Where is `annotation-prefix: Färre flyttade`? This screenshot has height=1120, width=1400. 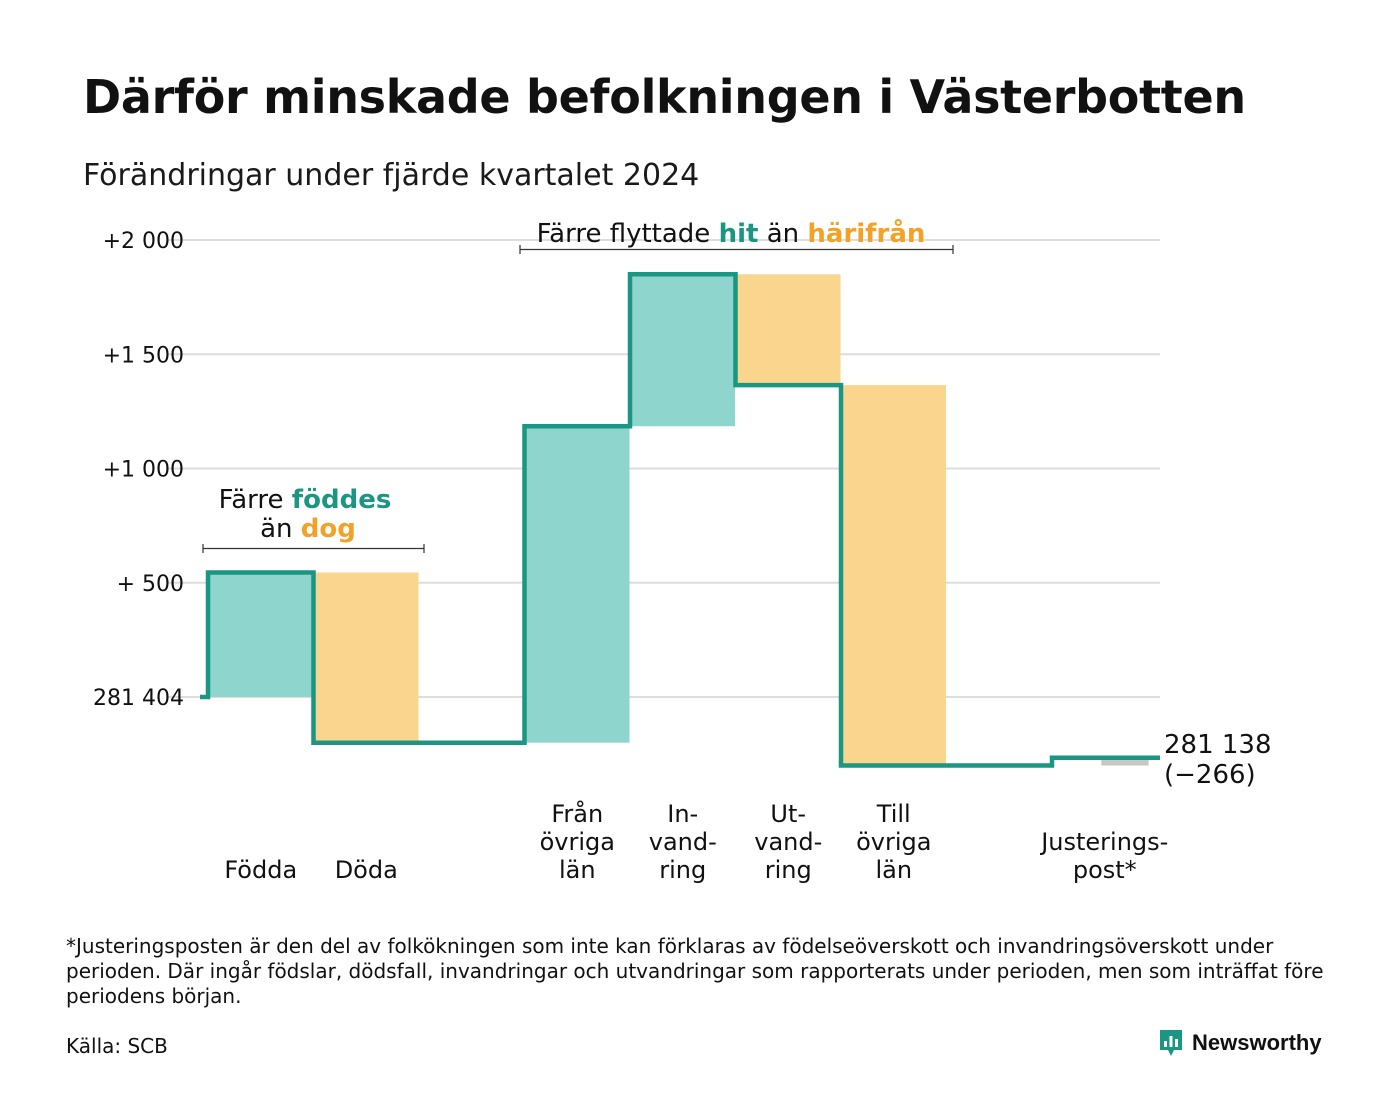 annotation-prefix: Färre flyttade is located at coordinates (624, 234).